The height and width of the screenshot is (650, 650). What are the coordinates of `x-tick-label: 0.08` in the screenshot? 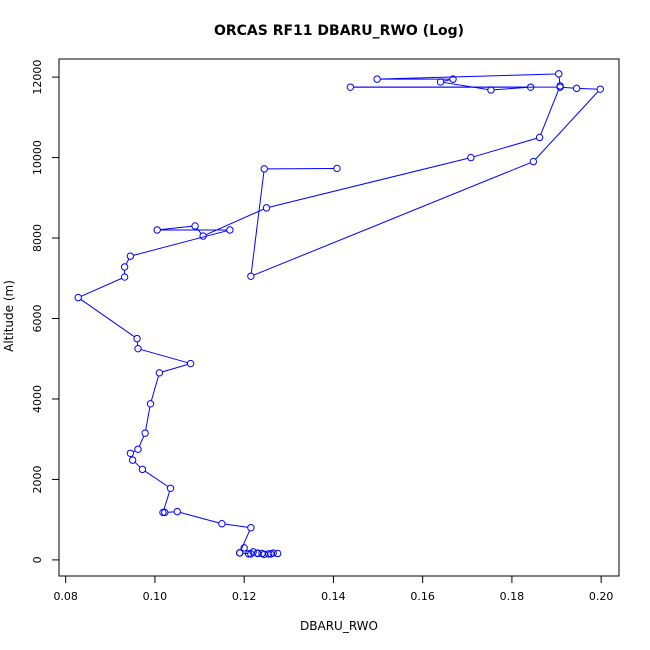 It's located at (65, 596).